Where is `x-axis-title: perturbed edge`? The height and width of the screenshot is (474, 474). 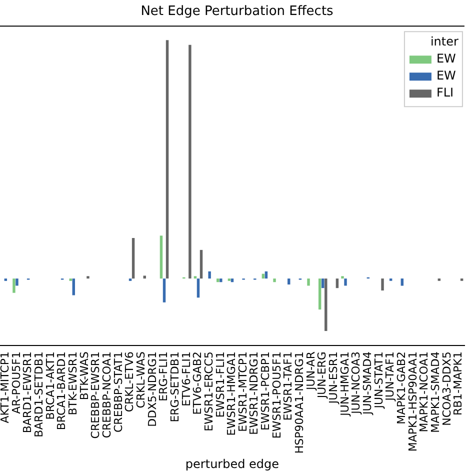
x-axis-title: perturbed edge is located at coordinates (232, 463).